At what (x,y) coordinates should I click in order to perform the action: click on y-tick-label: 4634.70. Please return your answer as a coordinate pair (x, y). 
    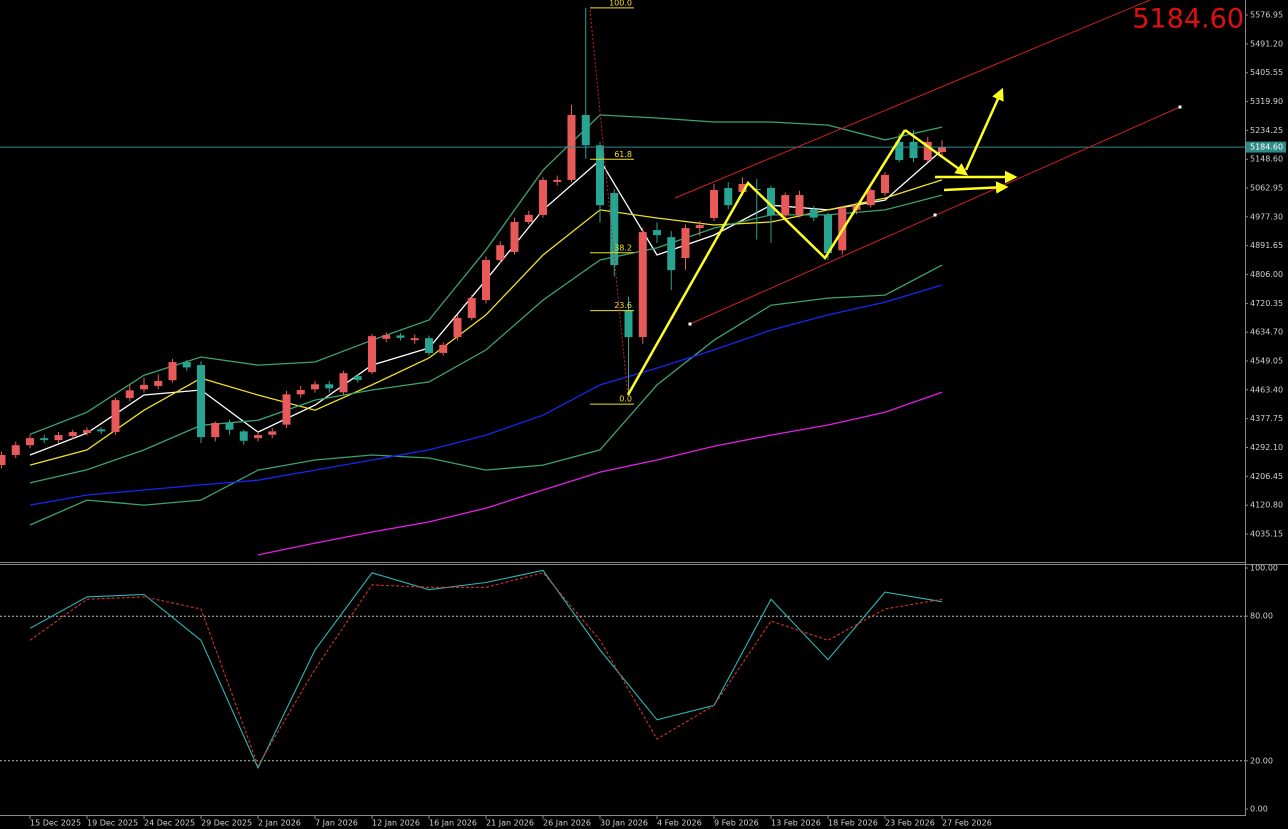
    Looking at the image, I should click on (1266, 332).